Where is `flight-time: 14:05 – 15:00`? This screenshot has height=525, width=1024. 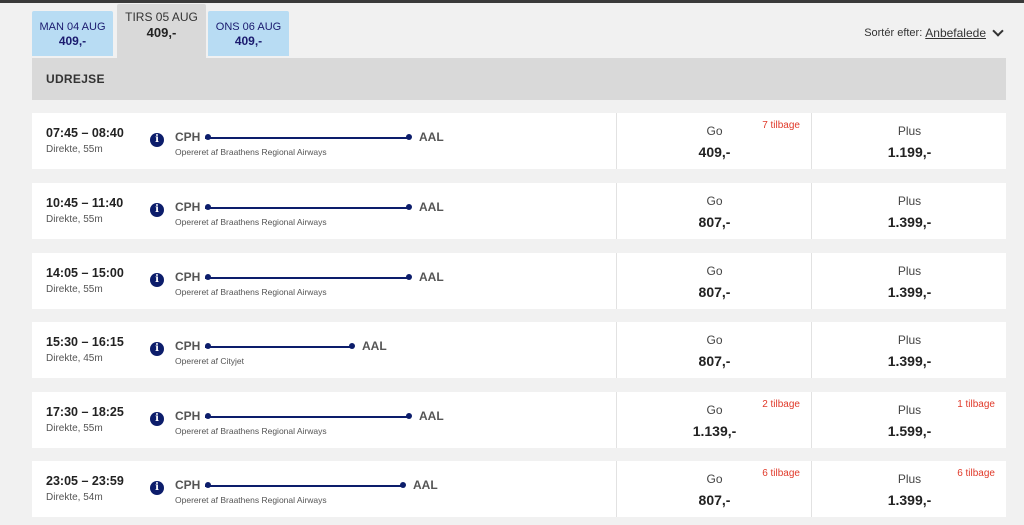
flight-time: 14:05 – 15:00 is located at coordinates (85, 273).